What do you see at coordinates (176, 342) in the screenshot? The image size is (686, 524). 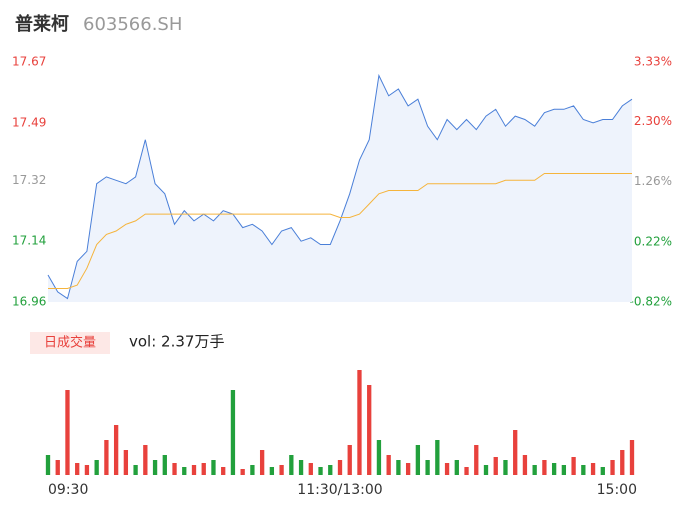 I see `volume-text: vol: 2.37万手` at bounding box center [176, 342].